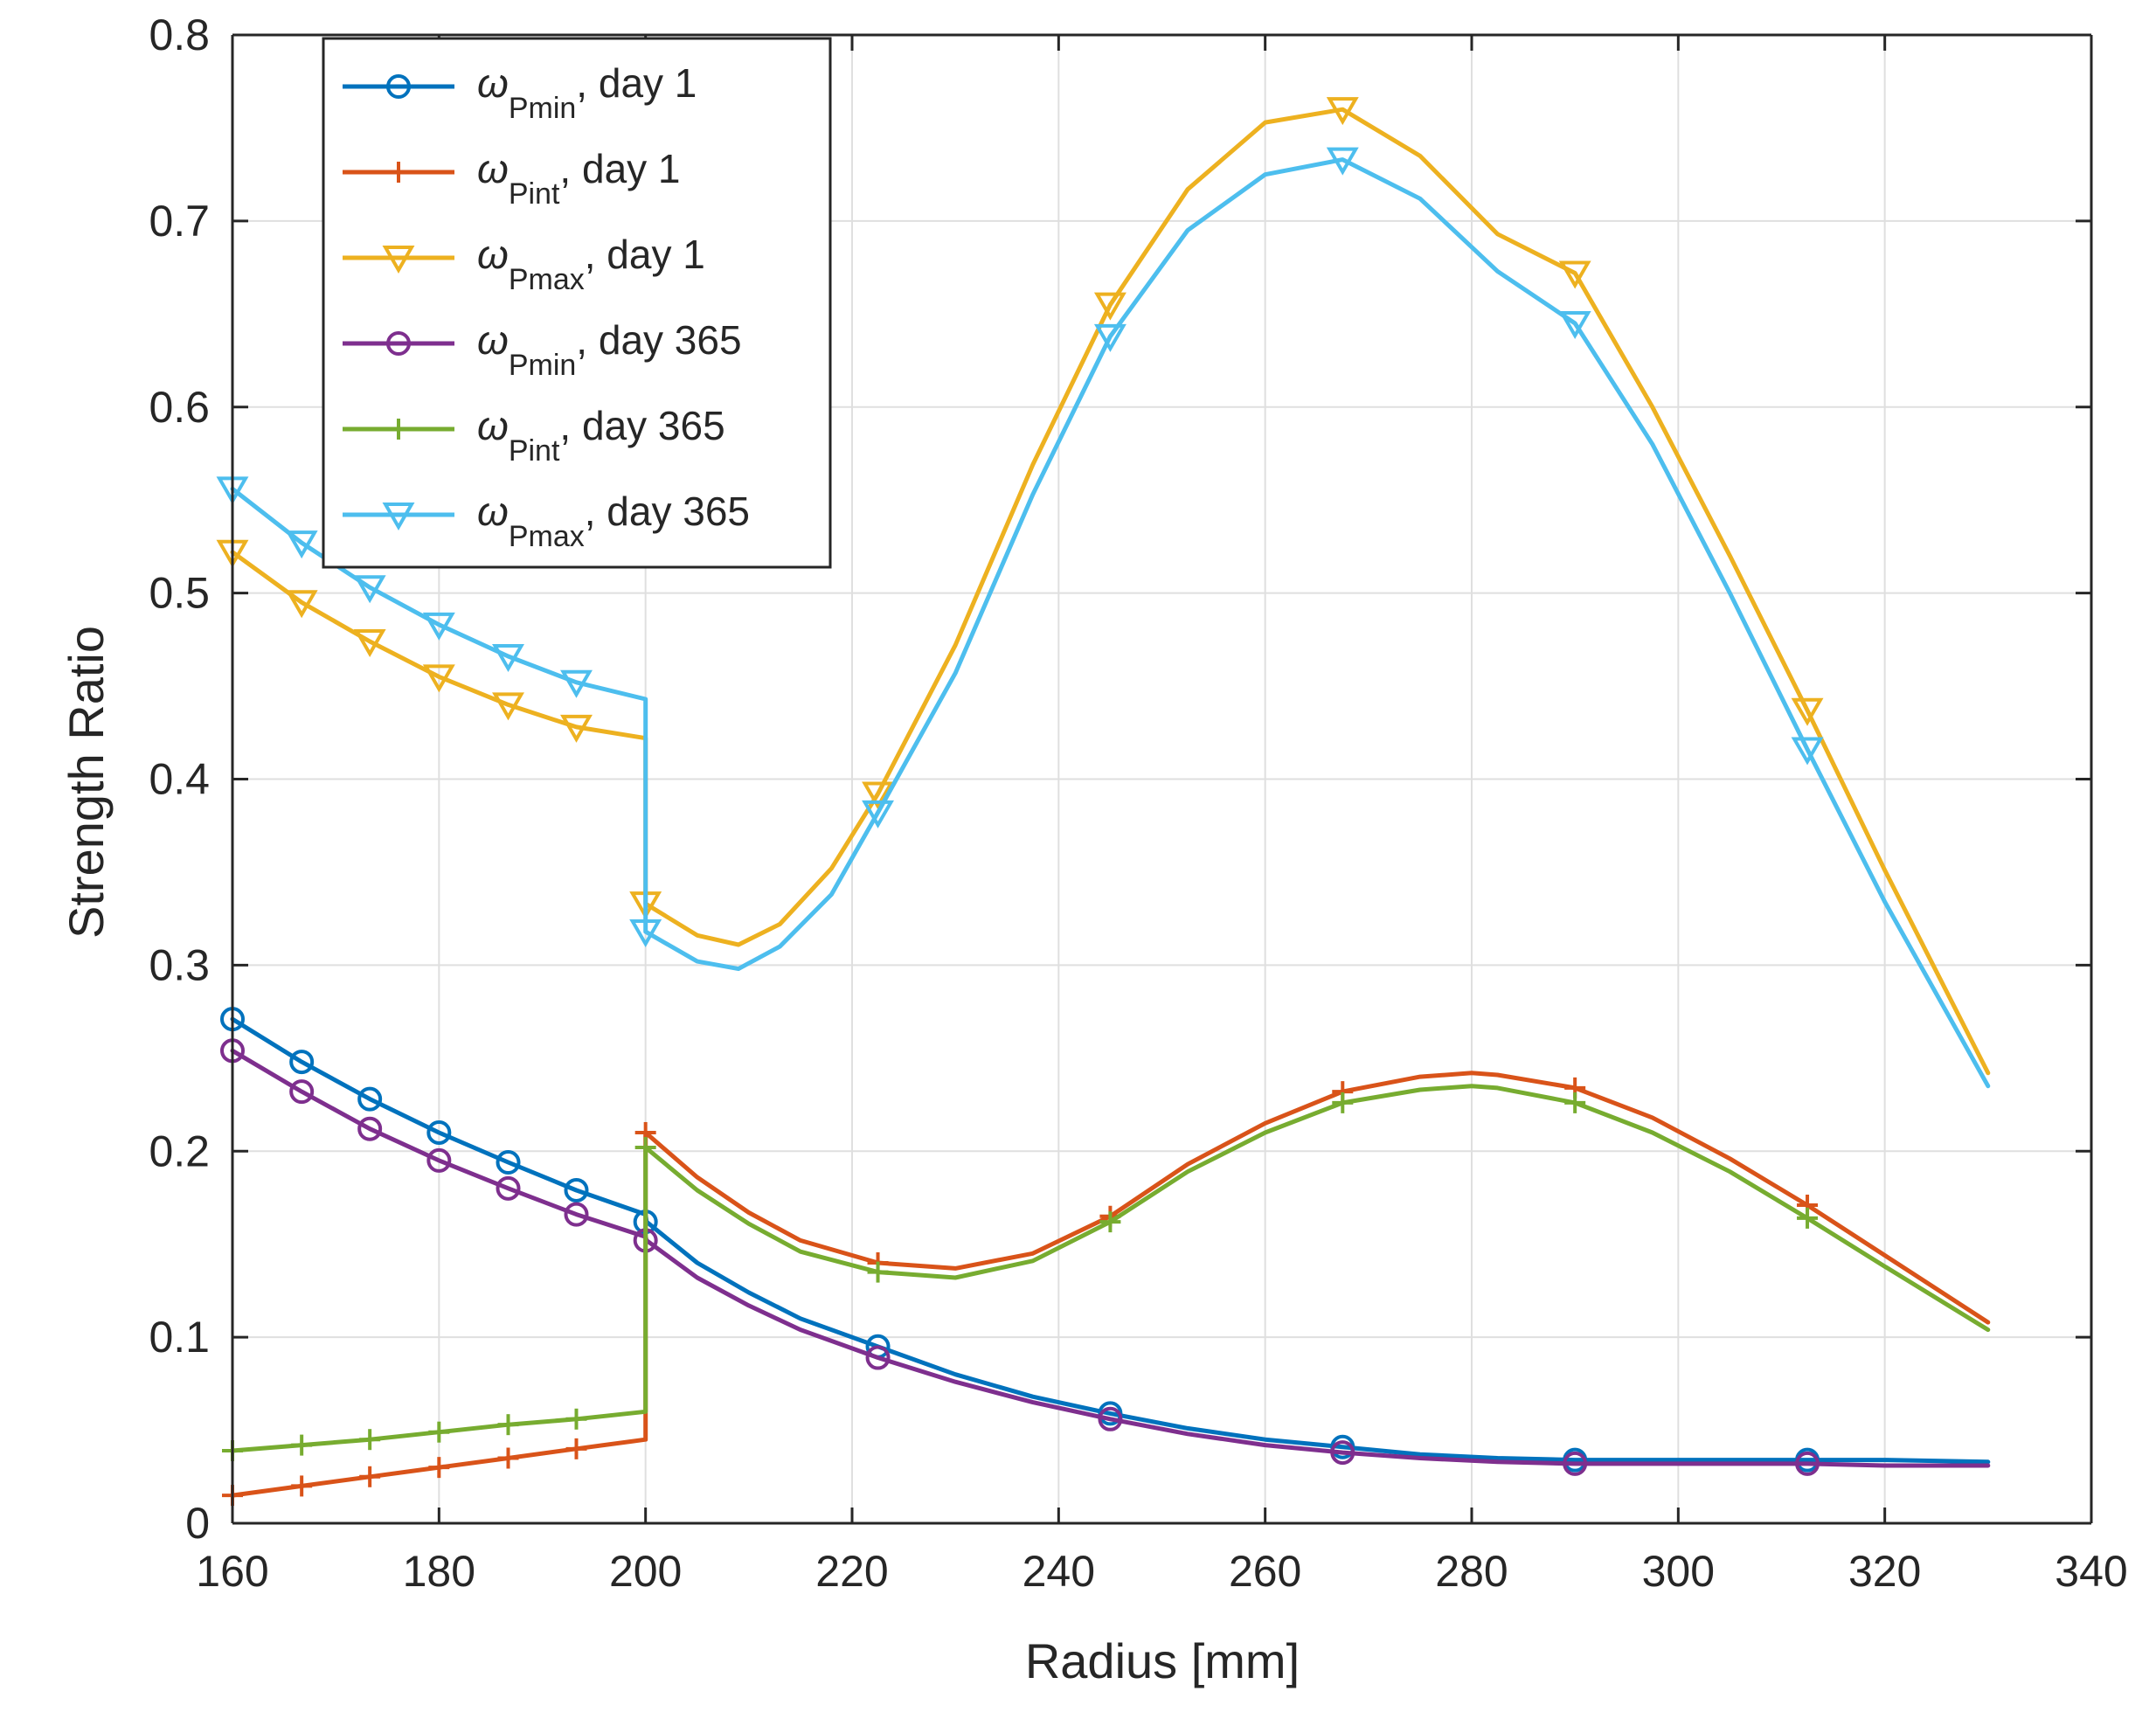 This screenshot has height=1719, width=2156. Describe the element at coordinates (86, 782) in the screenshot. I see `y-axis-label: Strength Ratio` at that location.